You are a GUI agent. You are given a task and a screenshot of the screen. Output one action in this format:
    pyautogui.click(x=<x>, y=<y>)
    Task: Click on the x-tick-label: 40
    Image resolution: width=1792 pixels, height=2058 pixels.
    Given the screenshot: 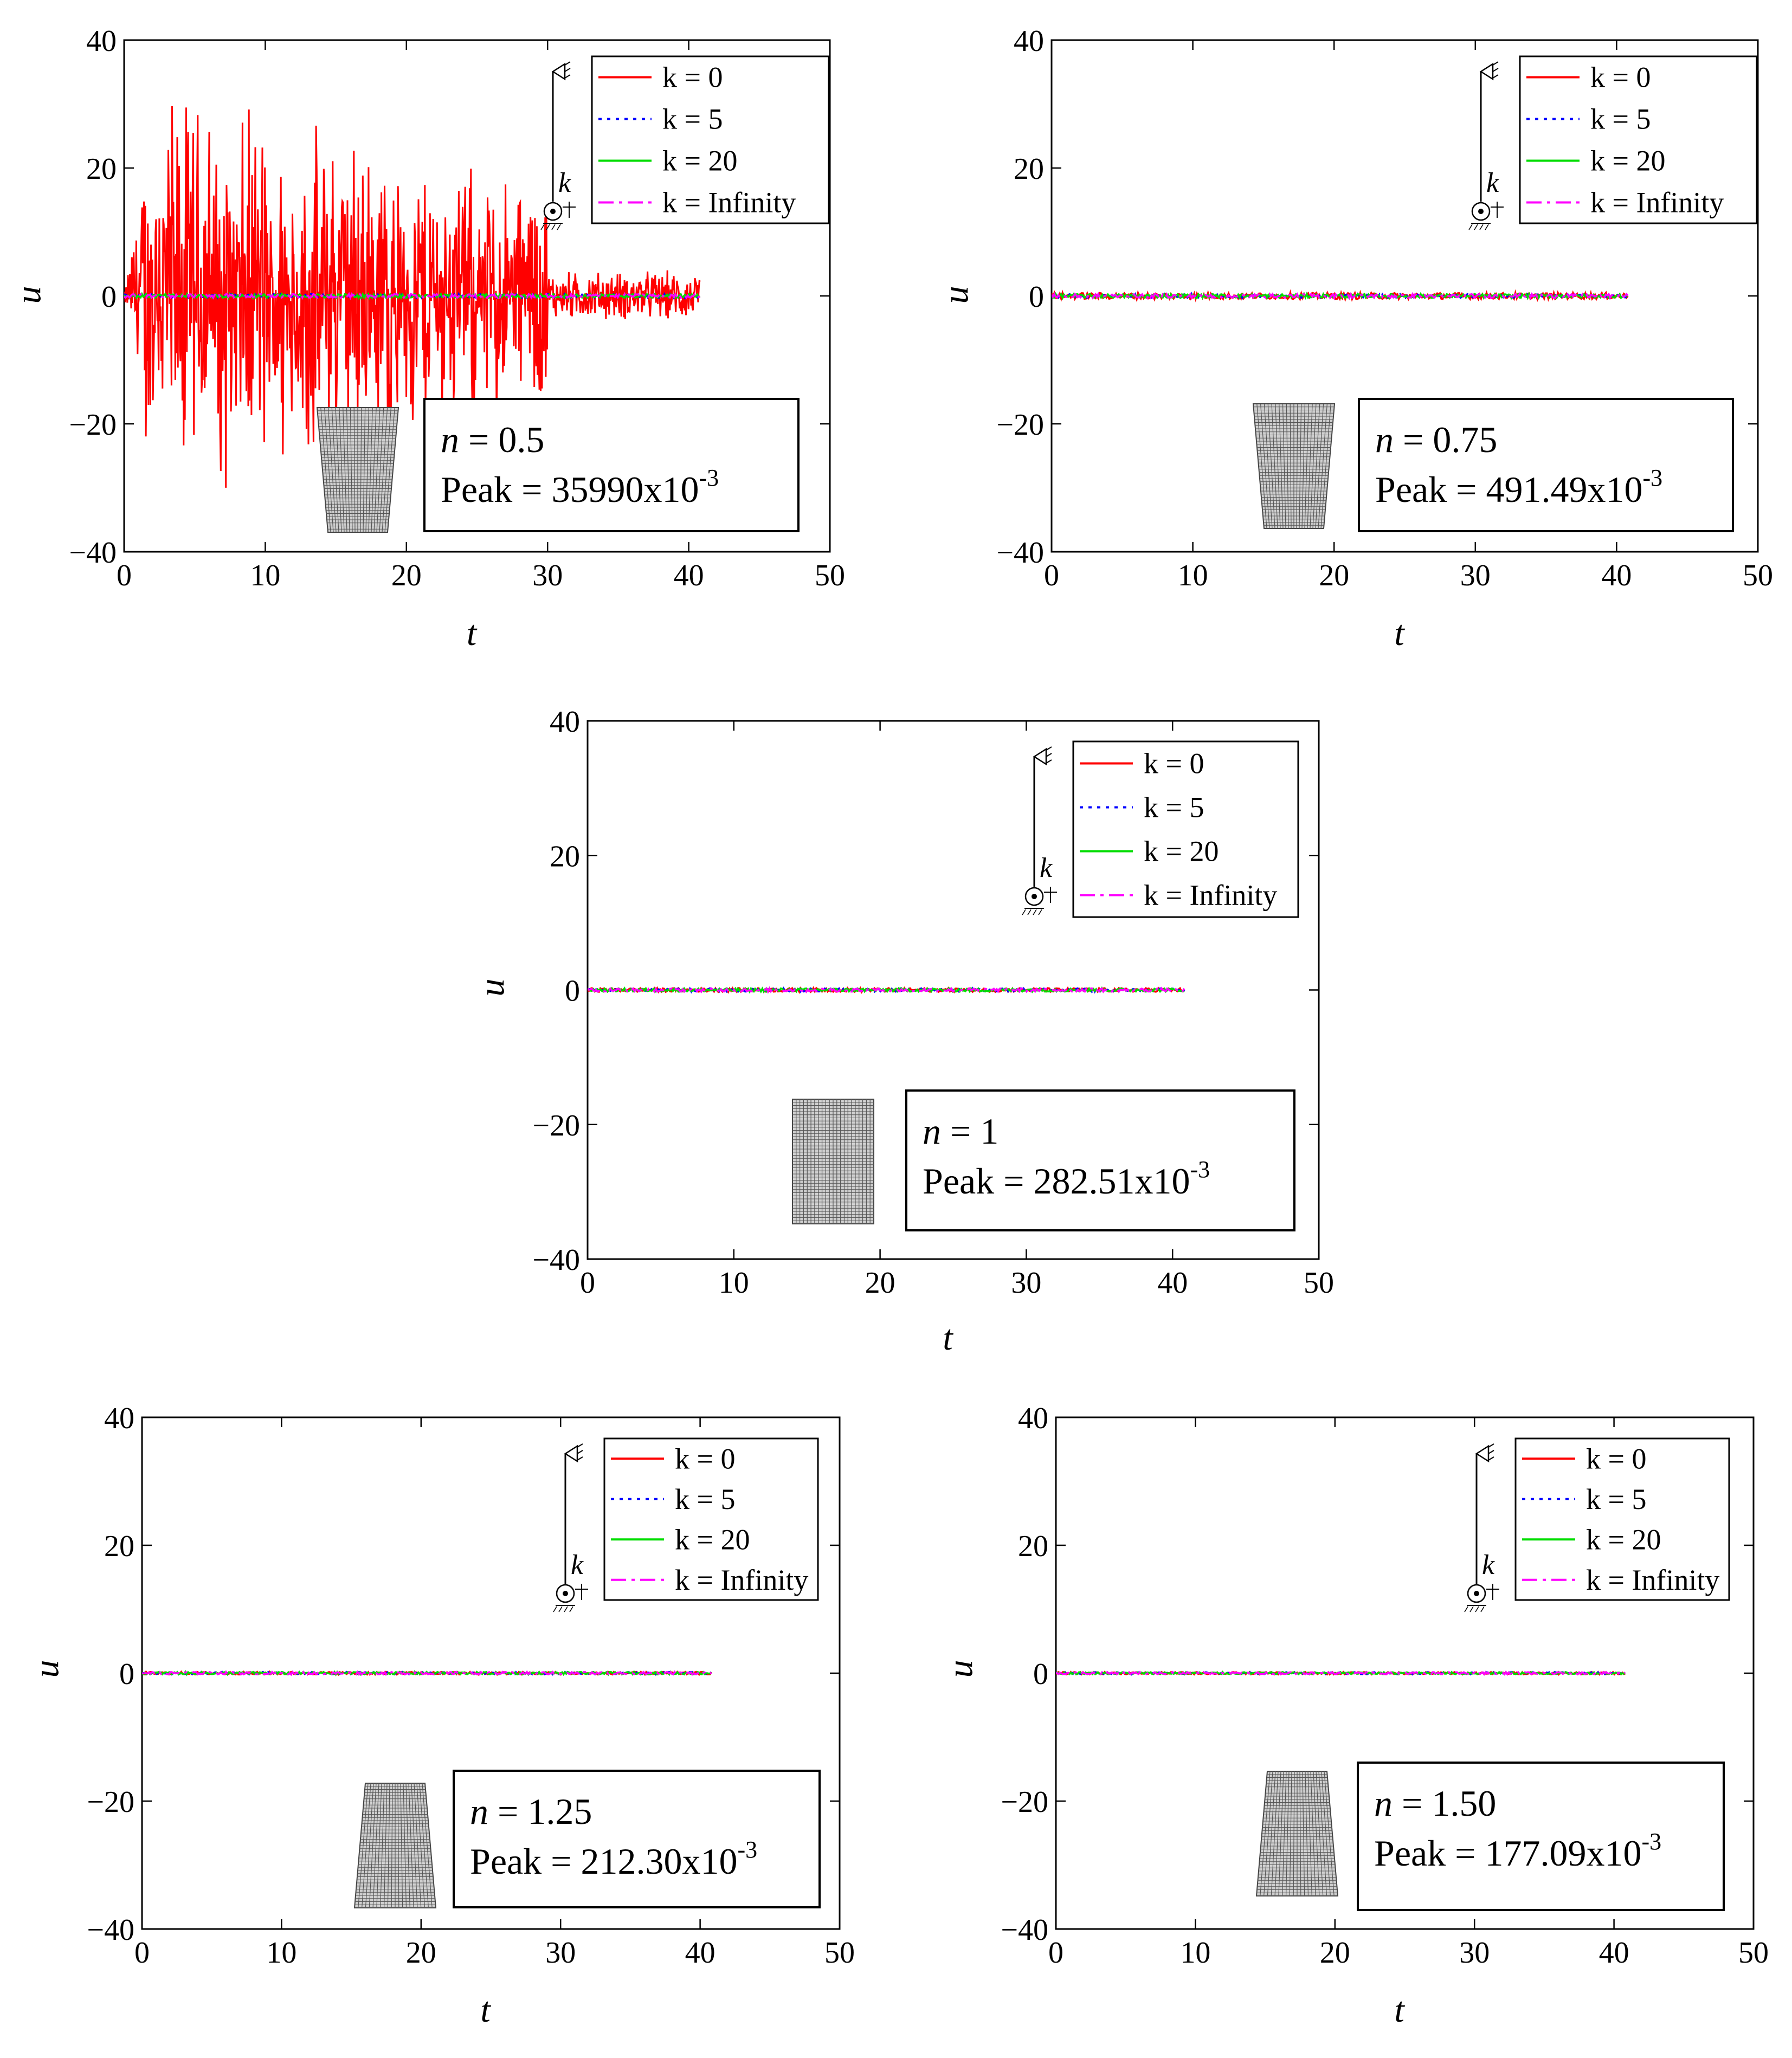 What is the action you would take?
    pyautogui.click(x=1172, y=1283)
    